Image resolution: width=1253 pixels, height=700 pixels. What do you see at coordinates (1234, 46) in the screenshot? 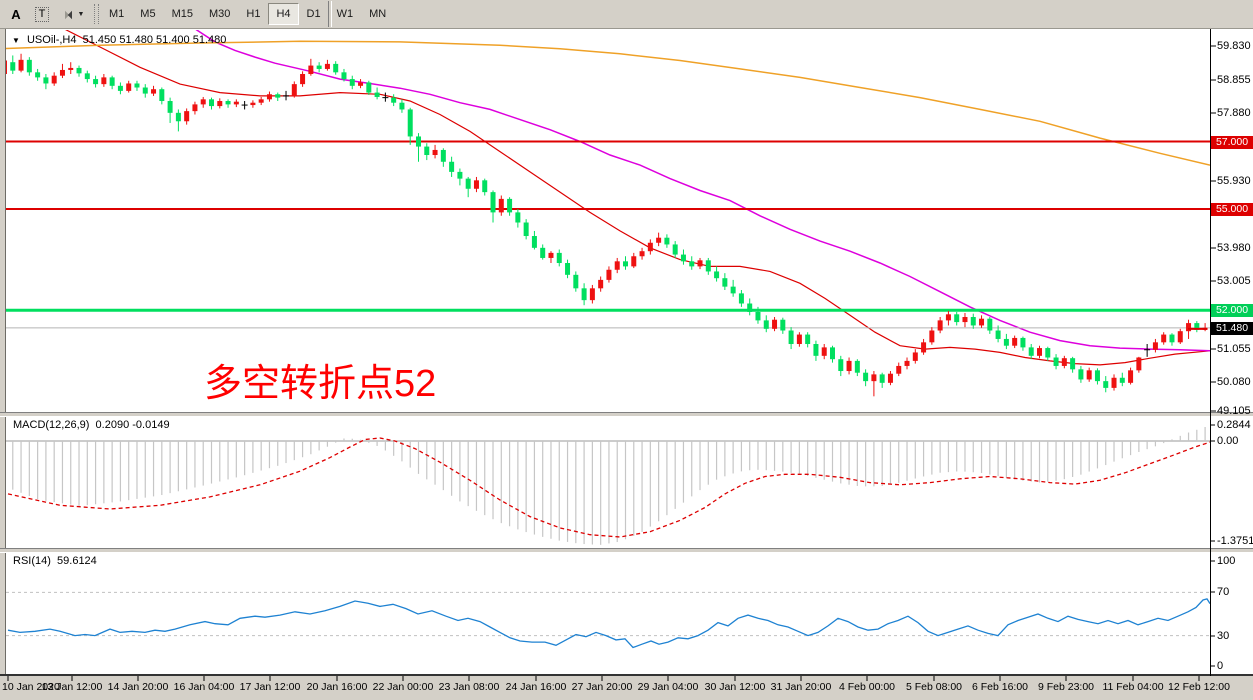
I see `price-scale-label: 59.830` at bounding box center [1234, 46].